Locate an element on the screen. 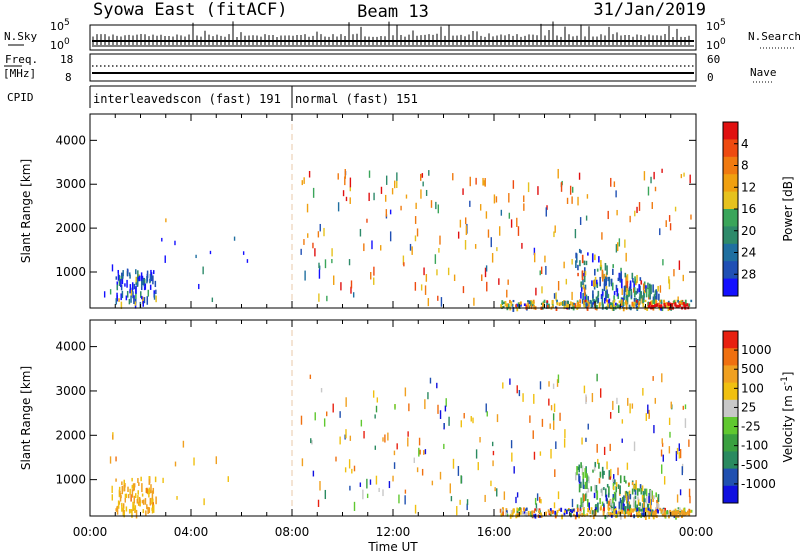 The height and width of the screenshot is (554, 800). nsearch-tick-bottom: 100 is located at coordinates (716, 44).